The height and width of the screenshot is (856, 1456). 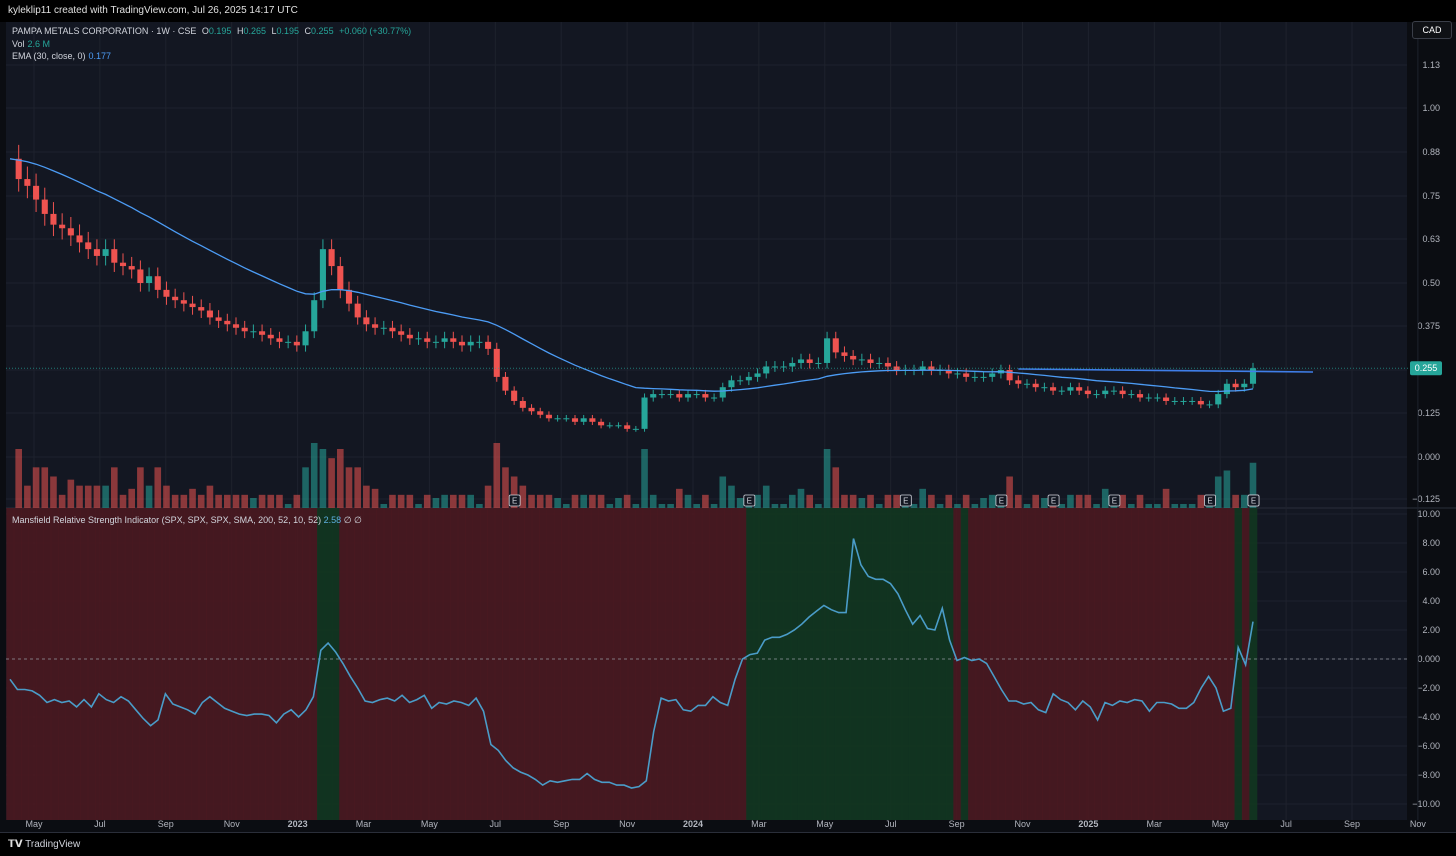 I want to click on time-axis-tick: Jul, so click(x=891, y=824).